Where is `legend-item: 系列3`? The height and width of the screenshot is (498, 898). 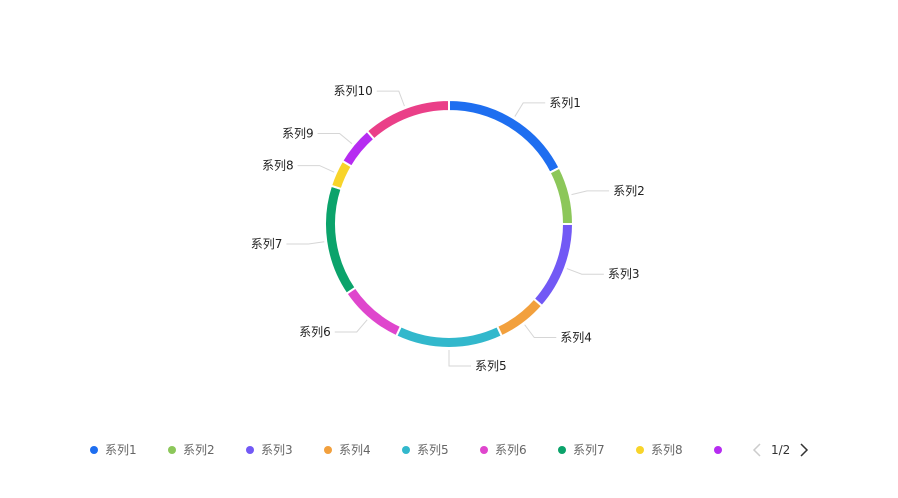 legend-item: 系列3 is located at coordinates (269, 450).